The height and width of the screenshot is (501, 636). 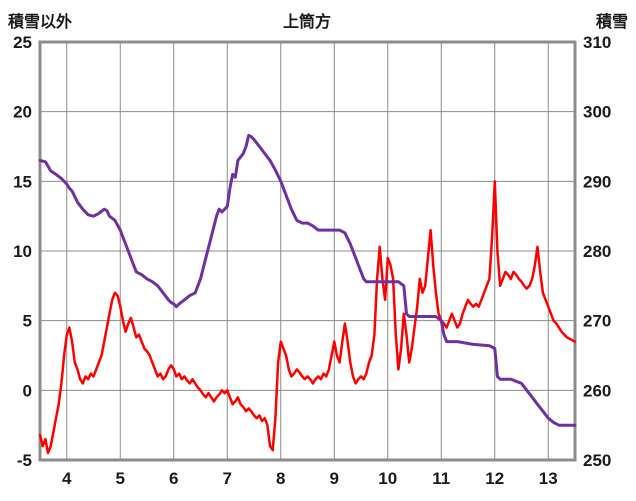 I want to click on y-left-tick-label: 15, so click(x=22, y=181).